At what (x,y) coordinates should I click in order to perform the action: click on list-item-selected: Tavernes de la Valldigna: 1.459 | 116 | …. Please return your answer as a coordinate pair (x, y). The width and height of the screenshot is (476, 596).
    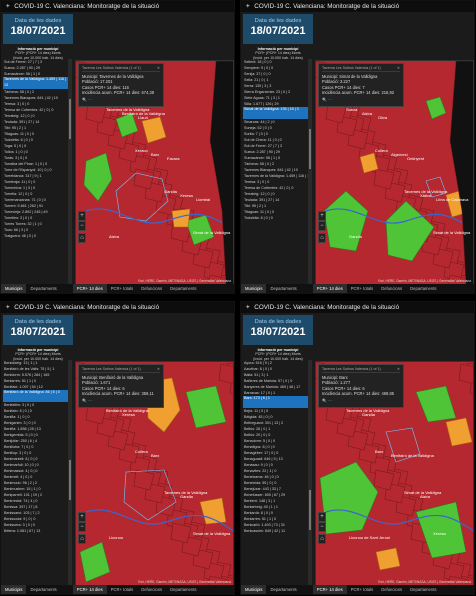
    Looking at the image, I should click on (35, 83).